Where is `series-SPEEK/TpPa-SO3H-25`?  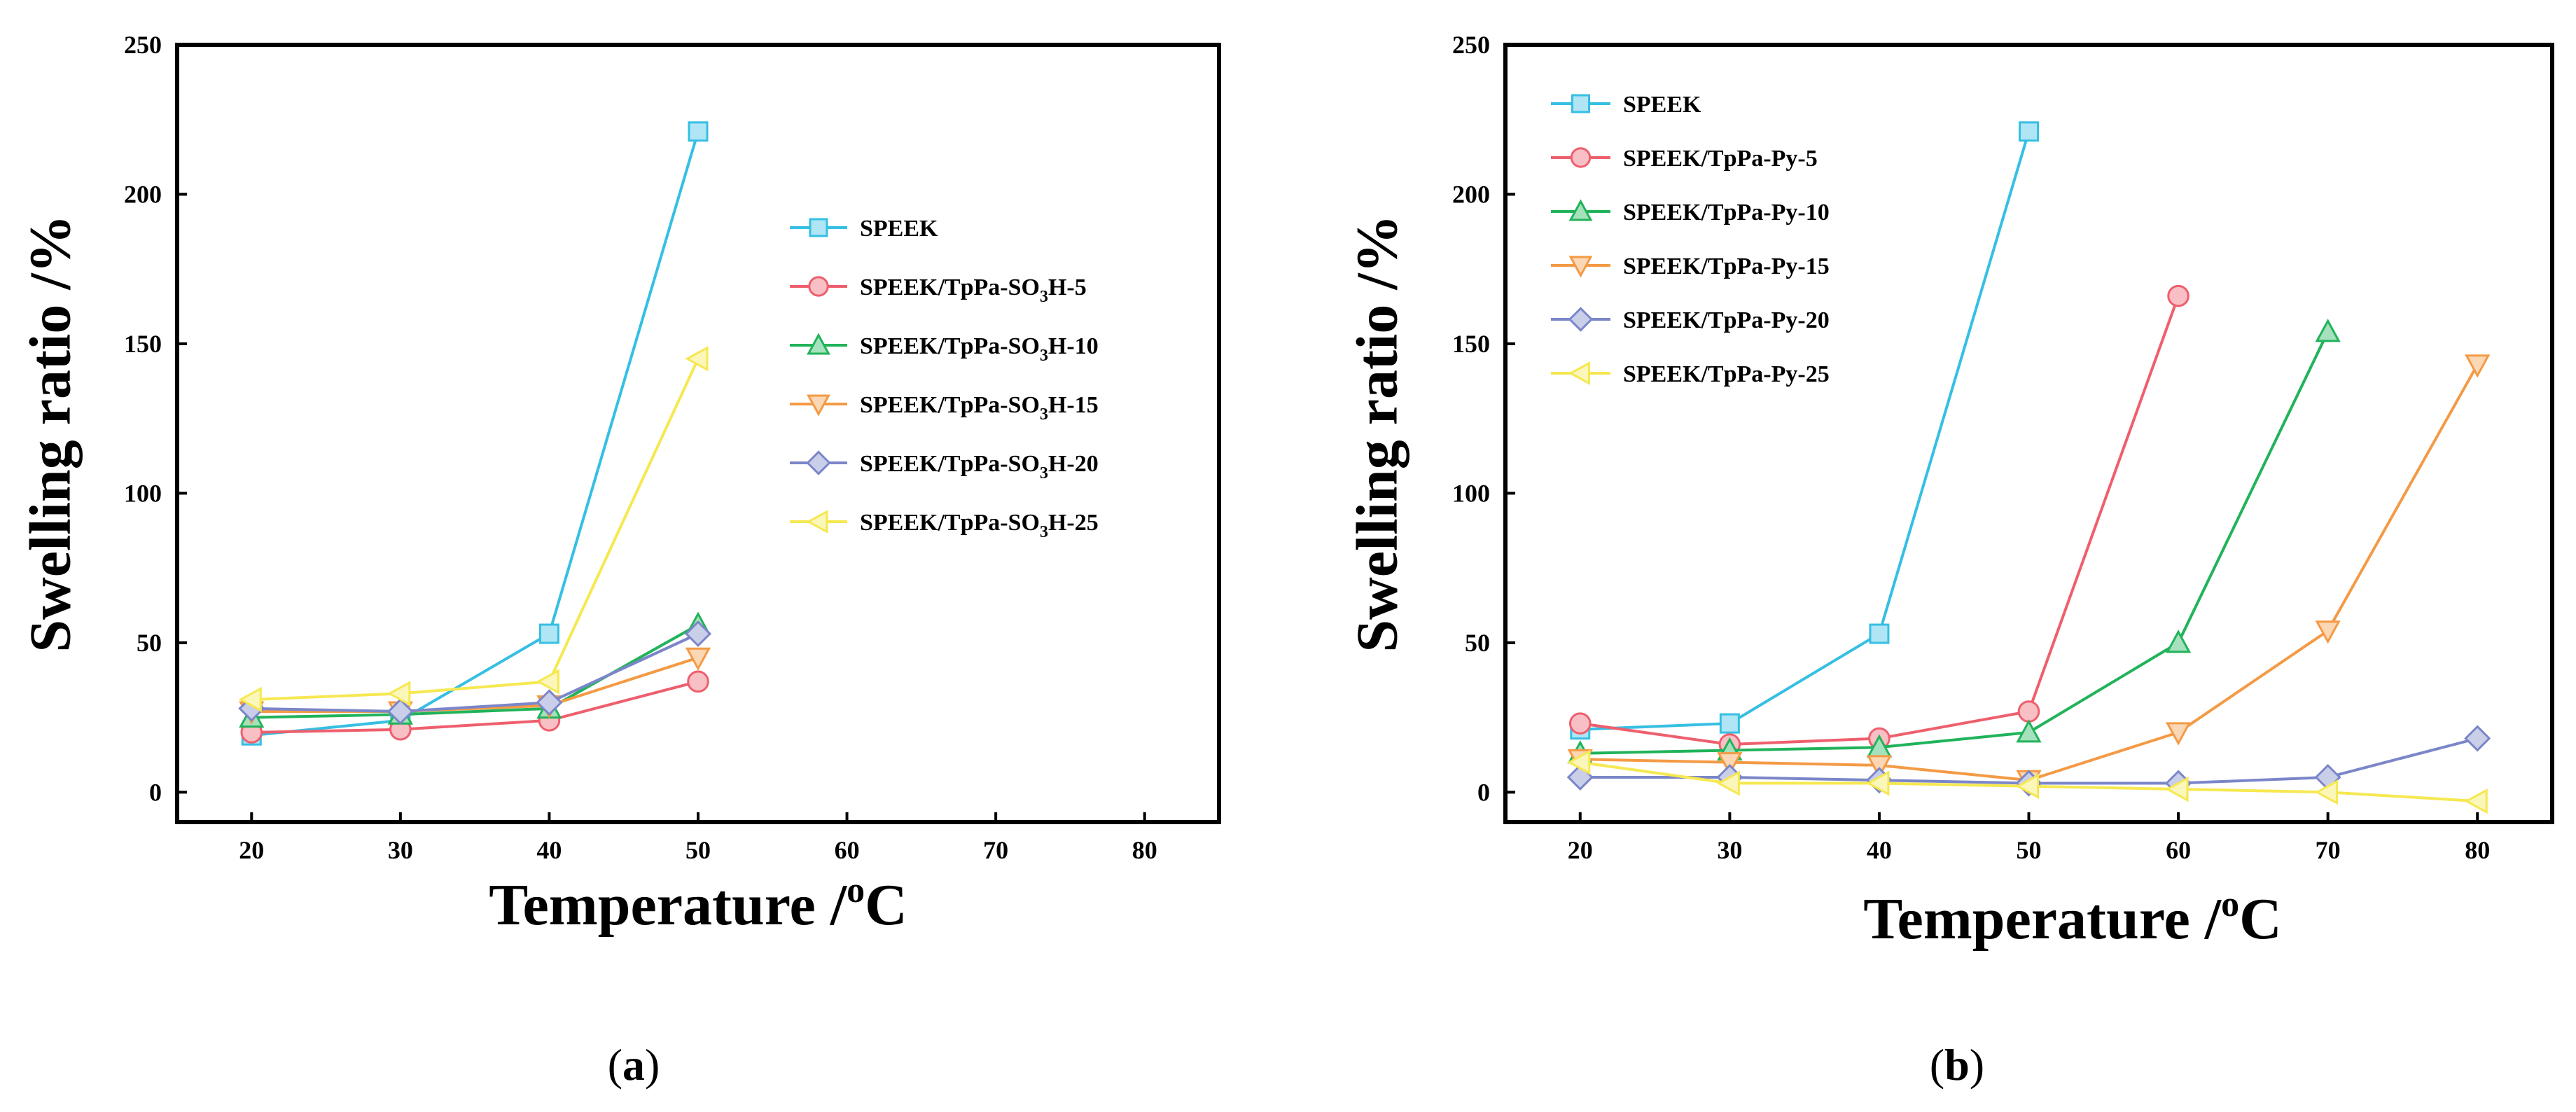
series-SPEEK/TpPa-SO3H-25 is located at coordinates (473, 529).